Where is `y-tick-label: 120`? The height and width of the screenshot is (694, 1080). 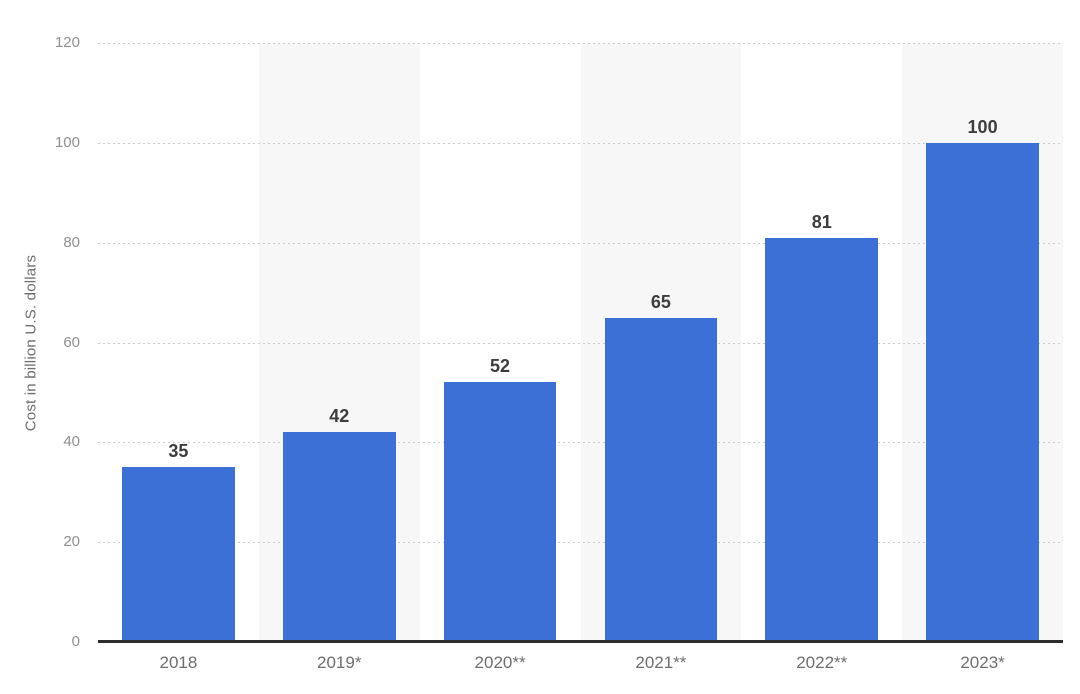
y-tick-label: 120 is located at coordinates (67, 42).